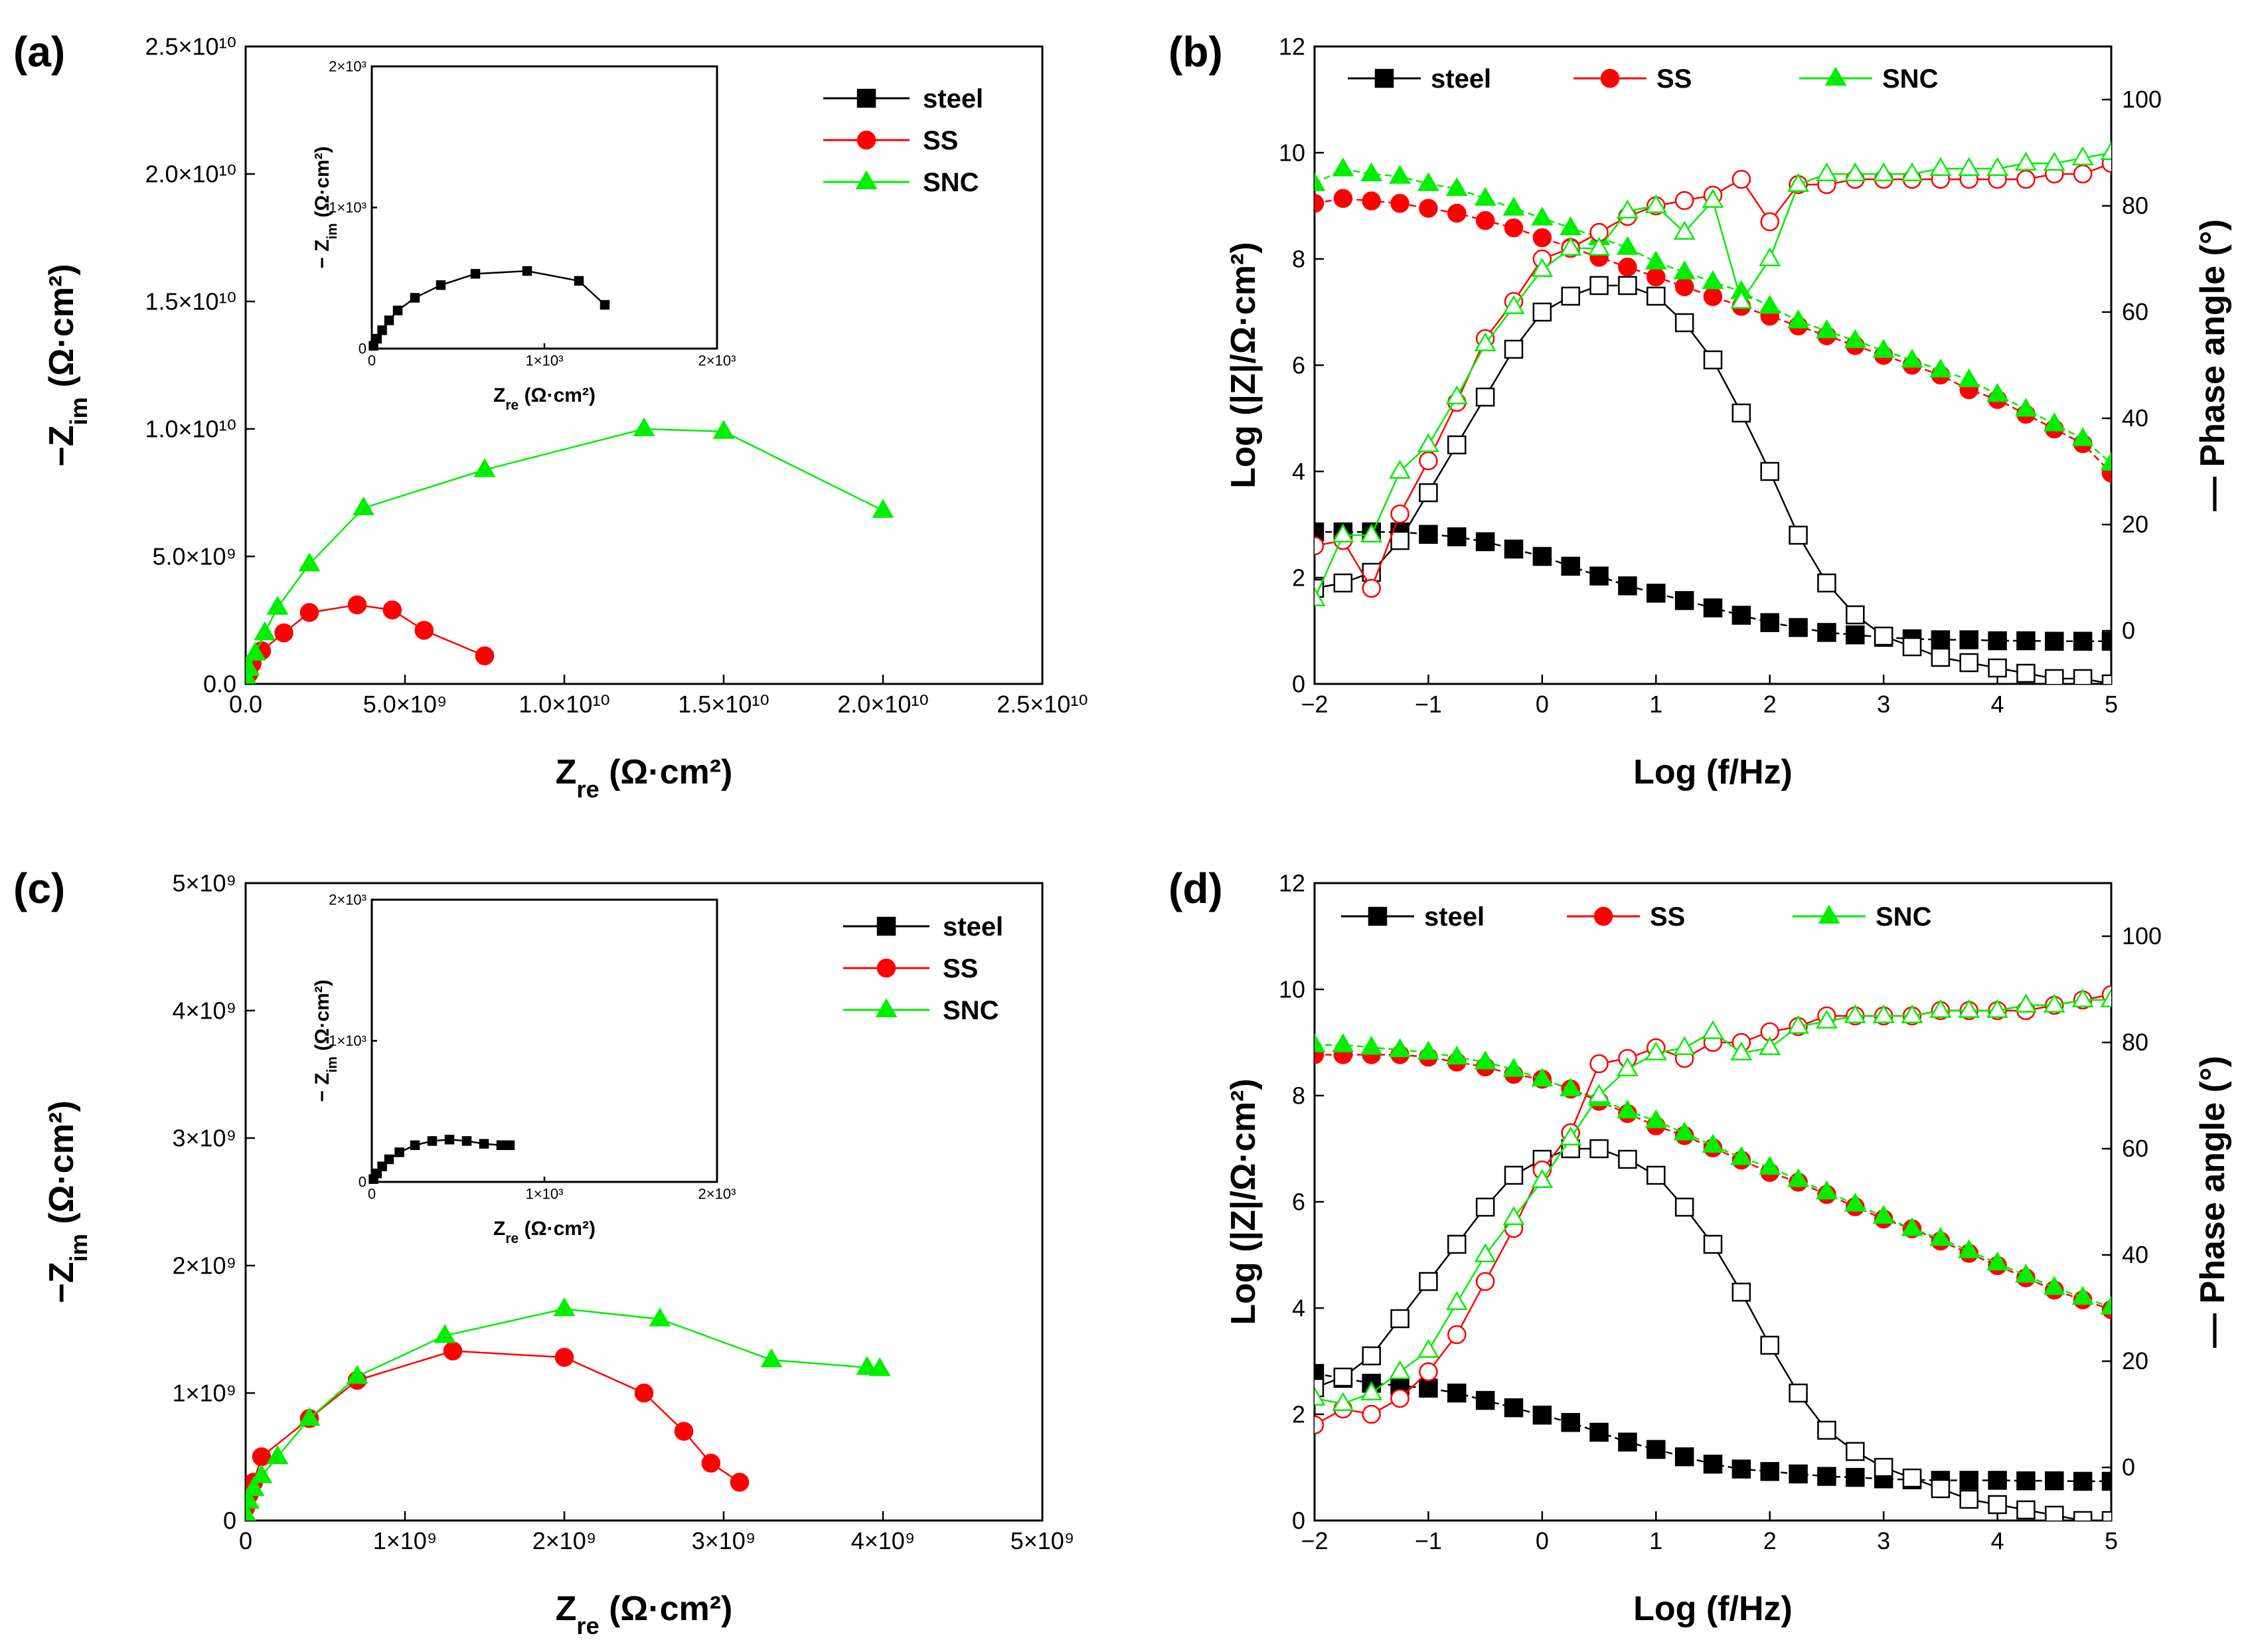 The image size is (2250, 1652). Describe the element at coordinates (2111, 1540) in the screenshot. I see `panel-d-xtick-label: 5` at that location.